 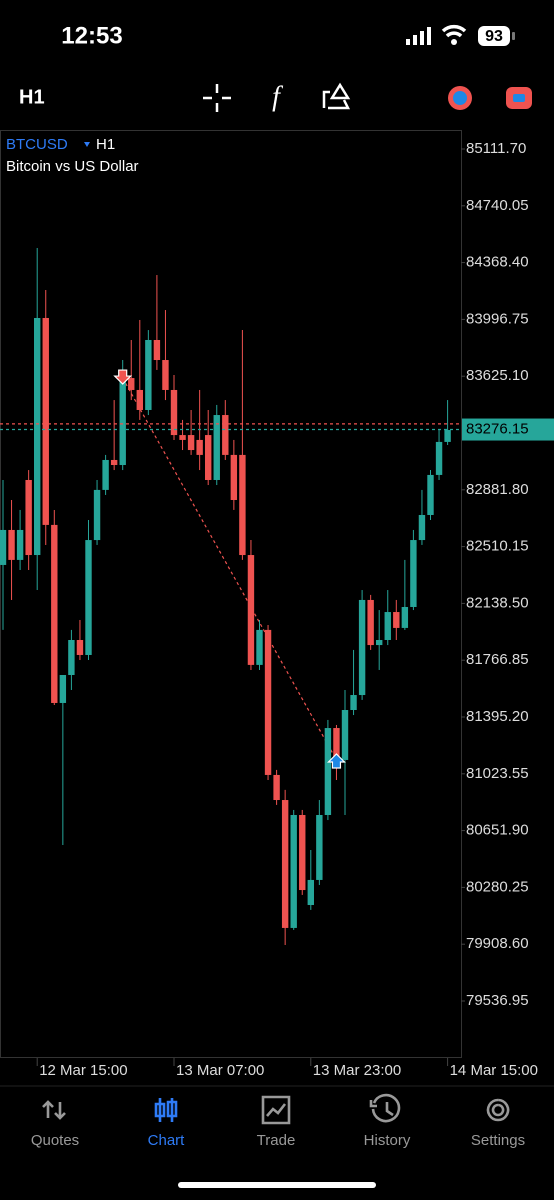 I want to click on chart-timeframe: H1, so click(x=105, y=144).